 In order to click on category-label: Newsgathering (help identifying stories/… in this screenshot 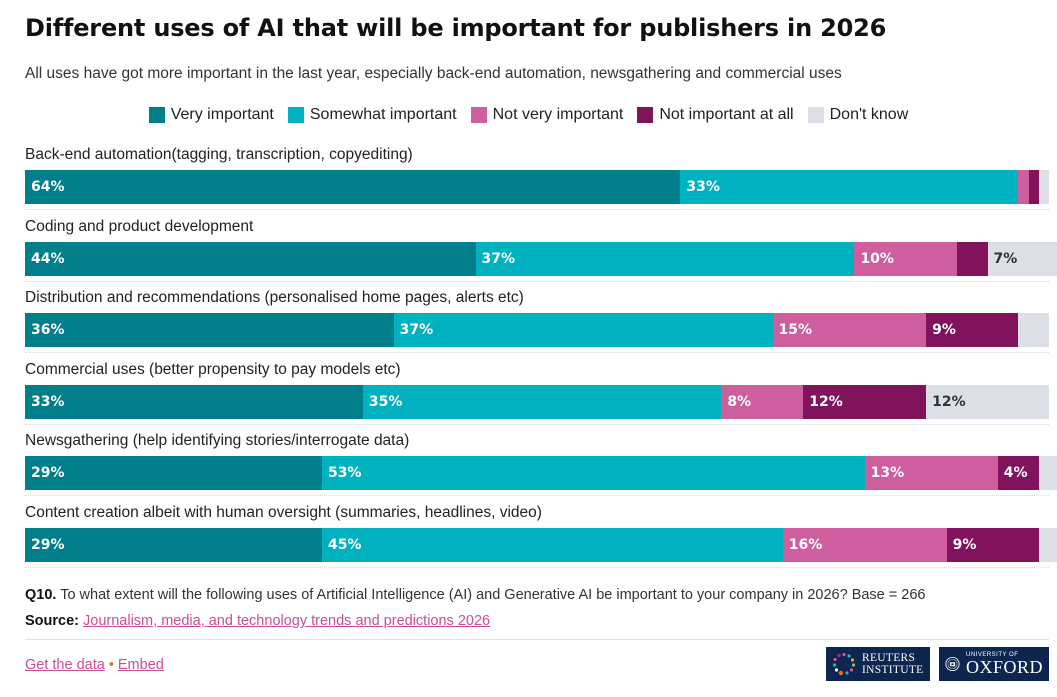, I will do `click(217, 440)`.